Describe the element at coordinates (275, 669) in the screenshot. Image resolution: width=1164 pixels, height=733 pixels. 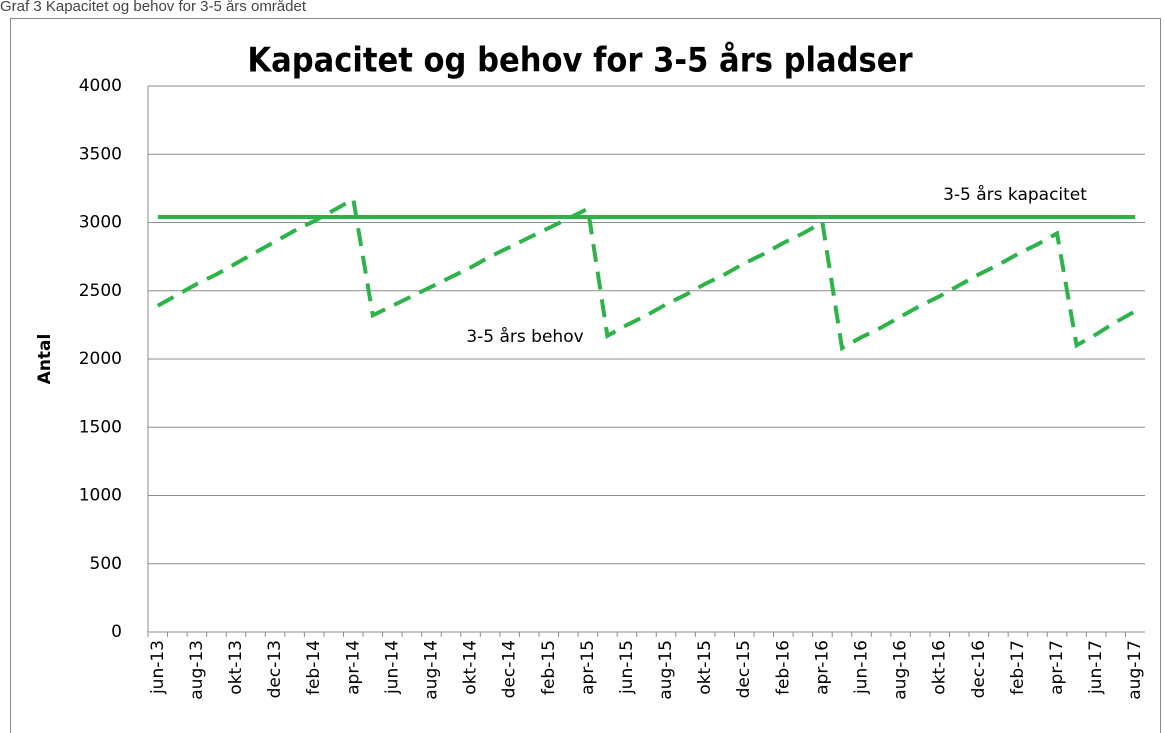
I see `x-tick-label: dec-13` at that location.